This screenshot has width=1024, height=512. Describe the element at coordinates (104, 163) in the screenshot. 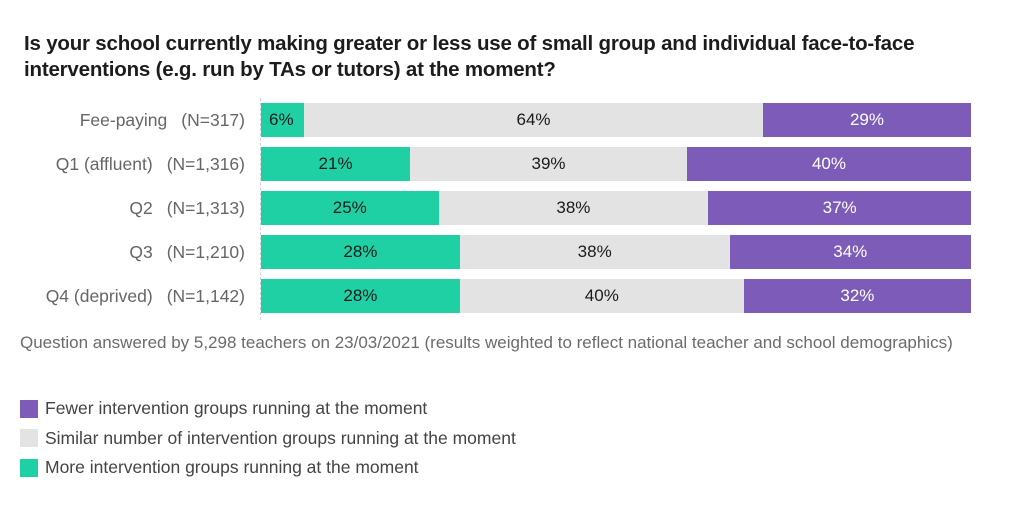

I see `category-name: Q1 (affluent)` at that location.